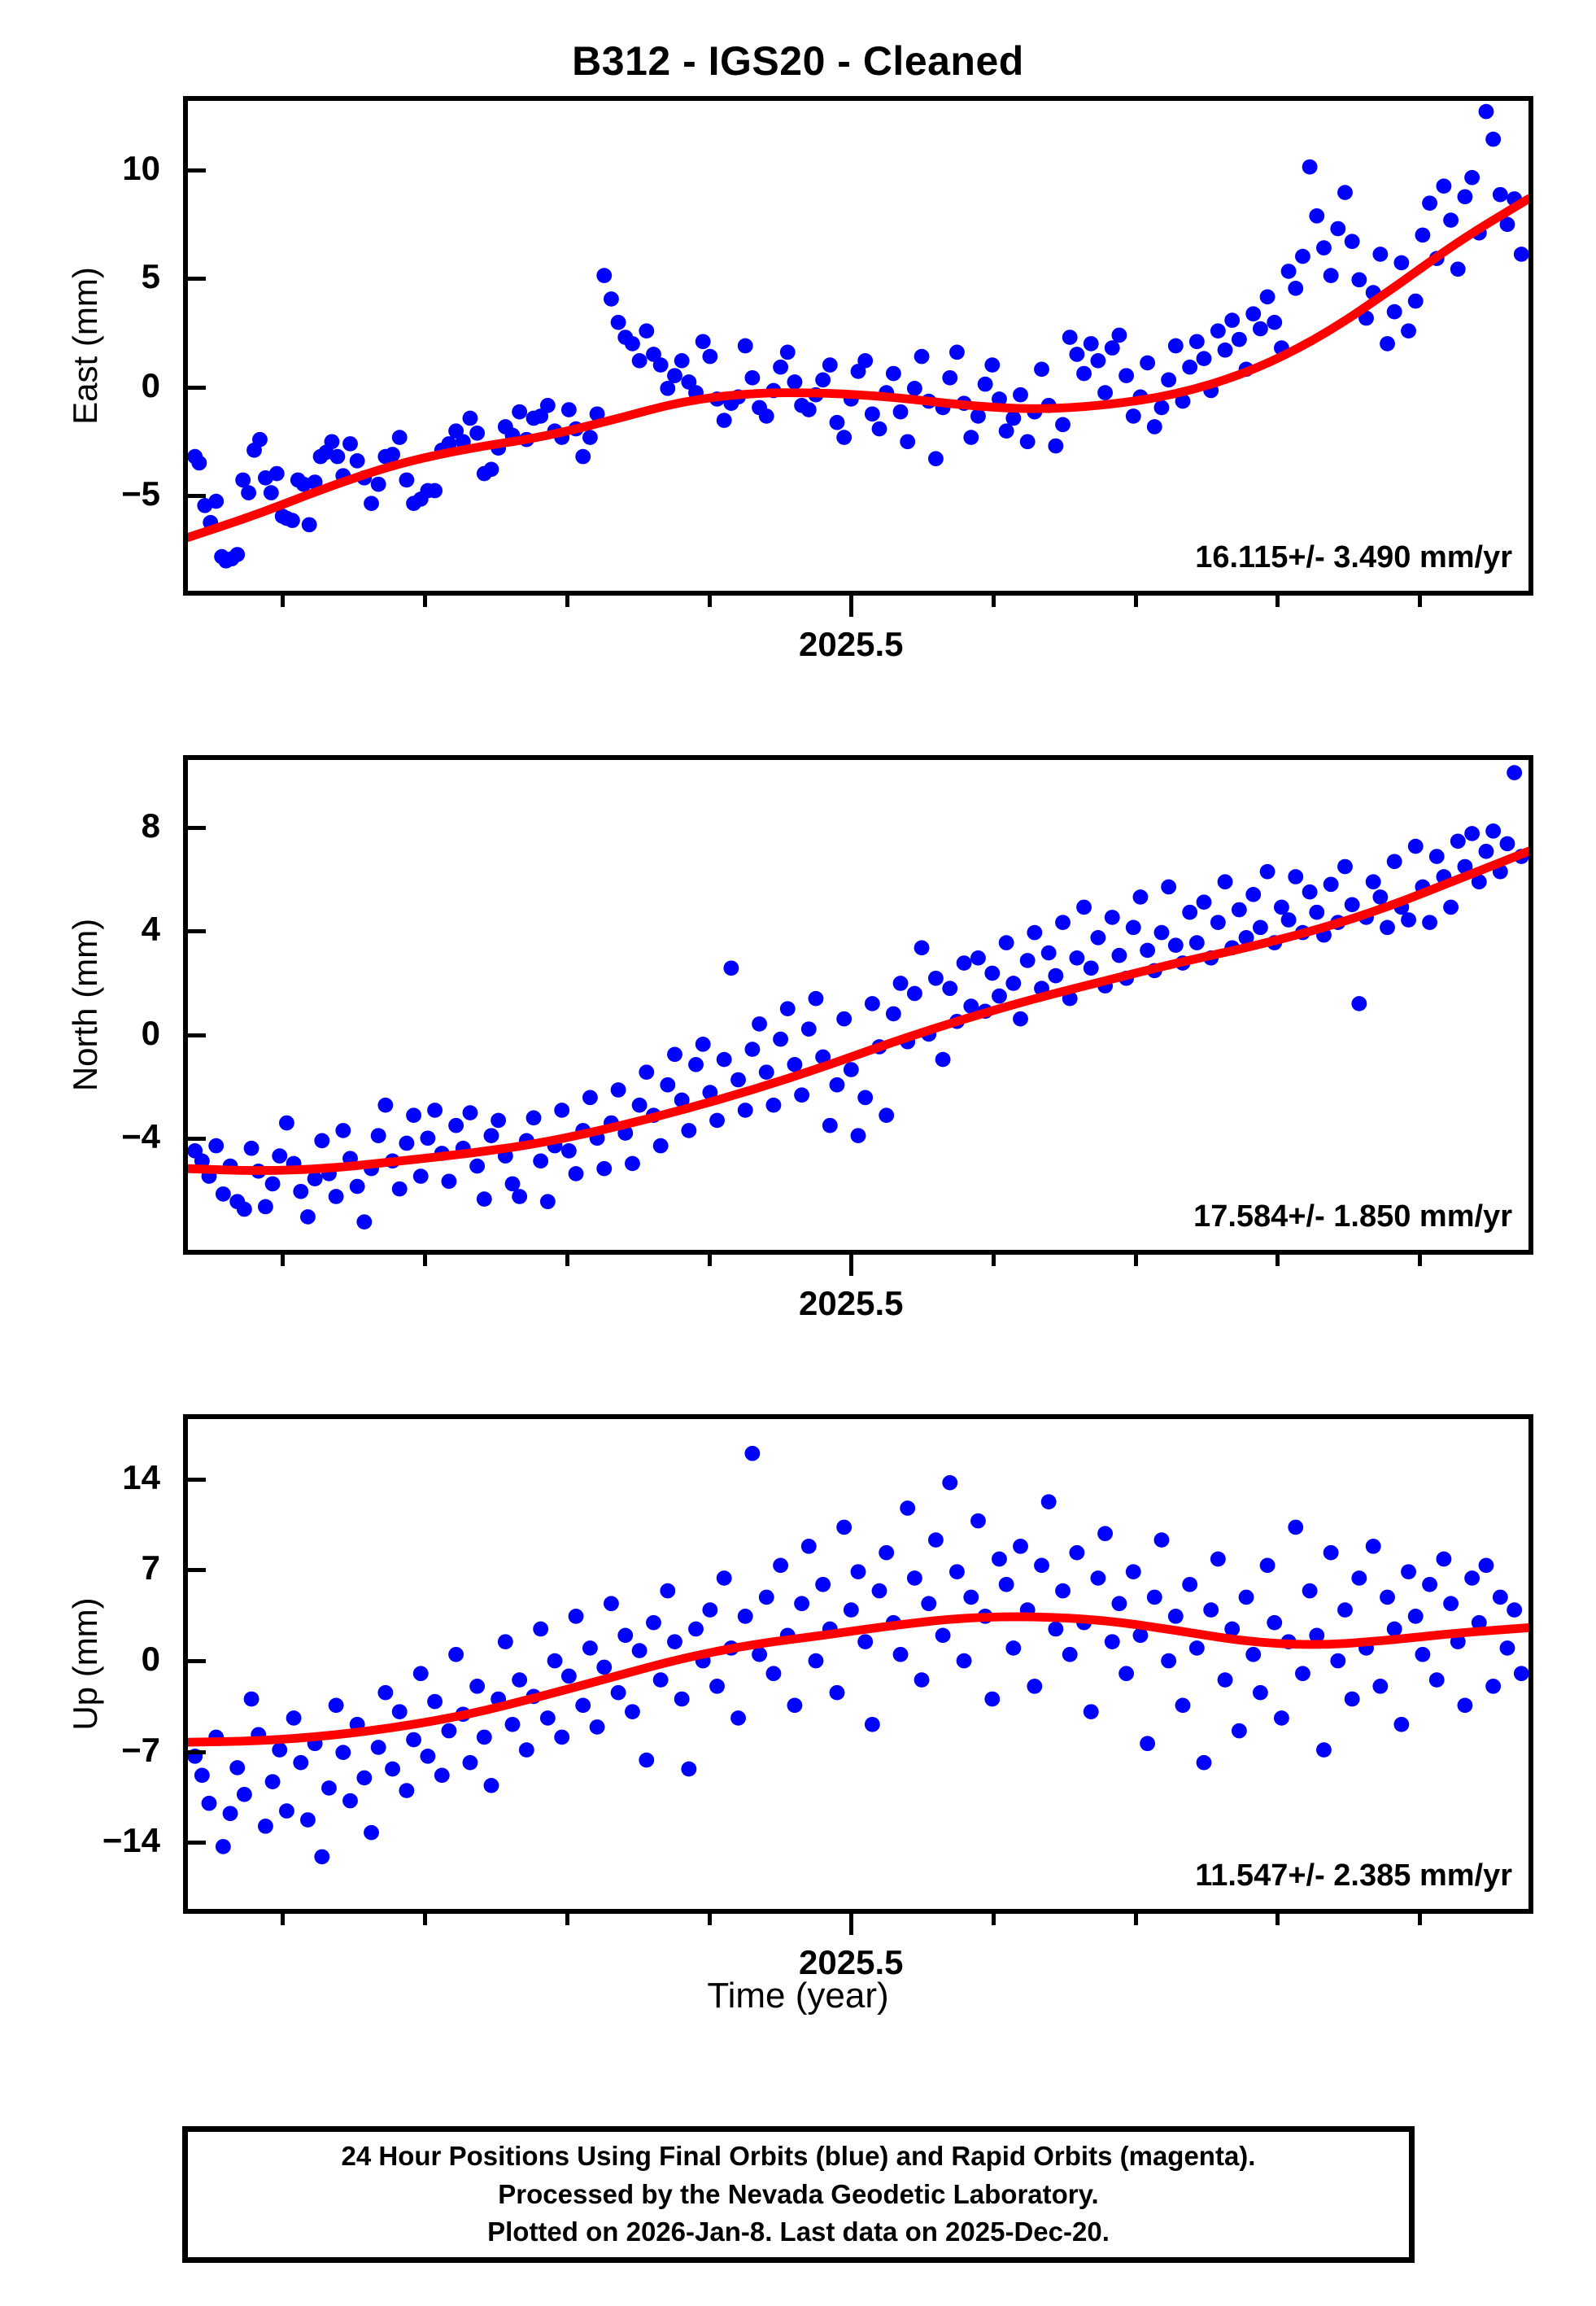  Describe the element at coordinates (141, 1476) in the screenshot. I see `y-tick-label: 14` at that location.